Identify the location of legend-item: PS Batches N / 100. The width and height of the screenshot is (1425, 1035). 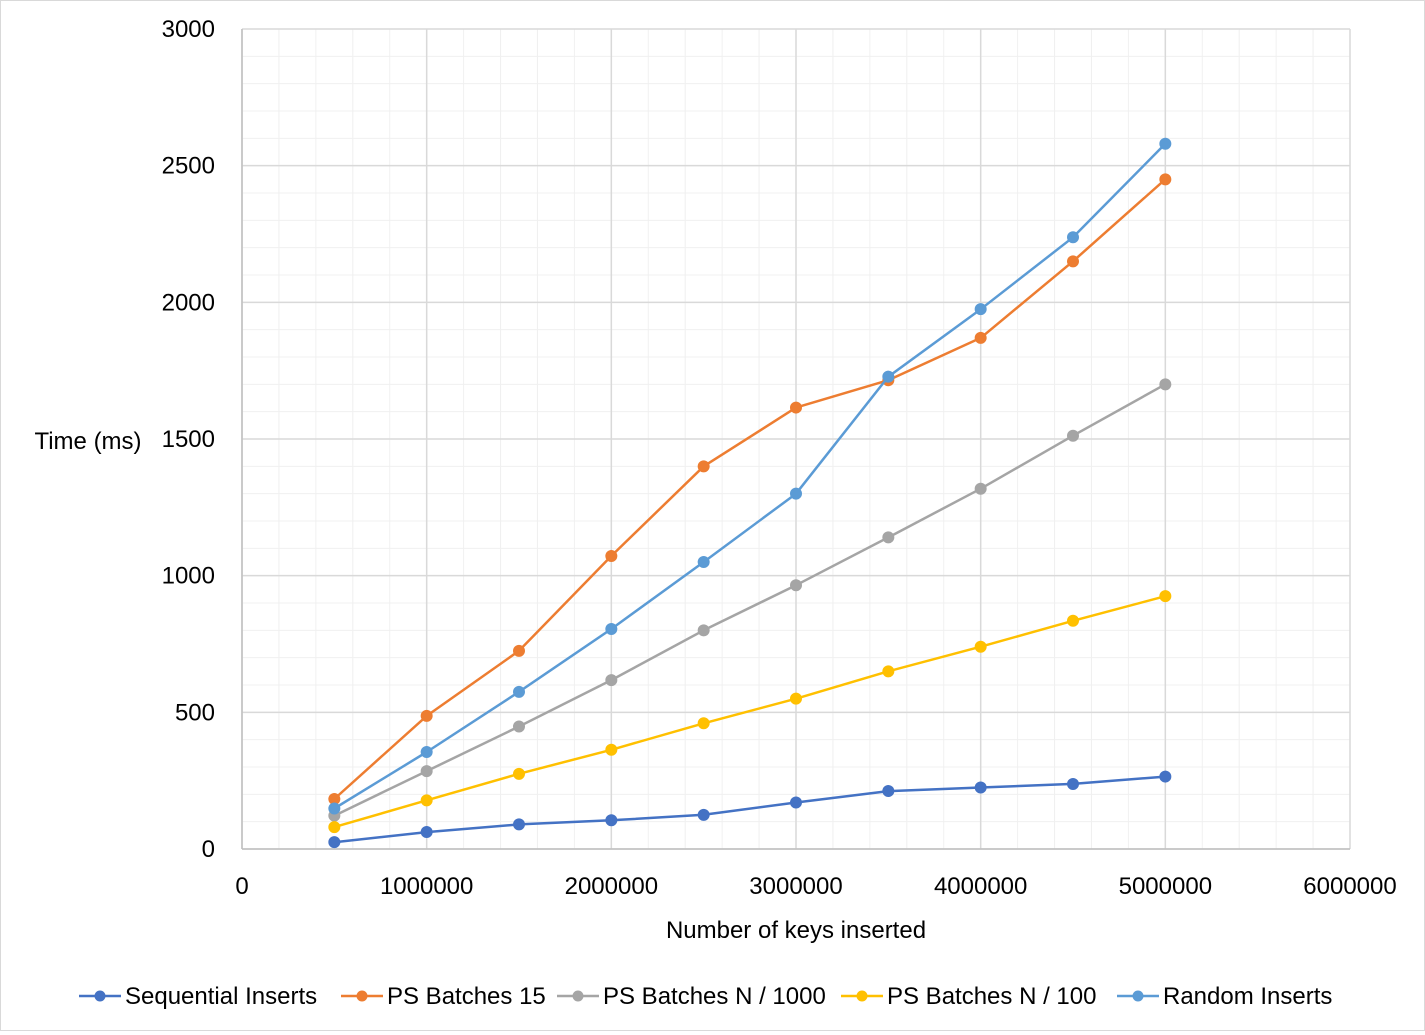
(968, 996).